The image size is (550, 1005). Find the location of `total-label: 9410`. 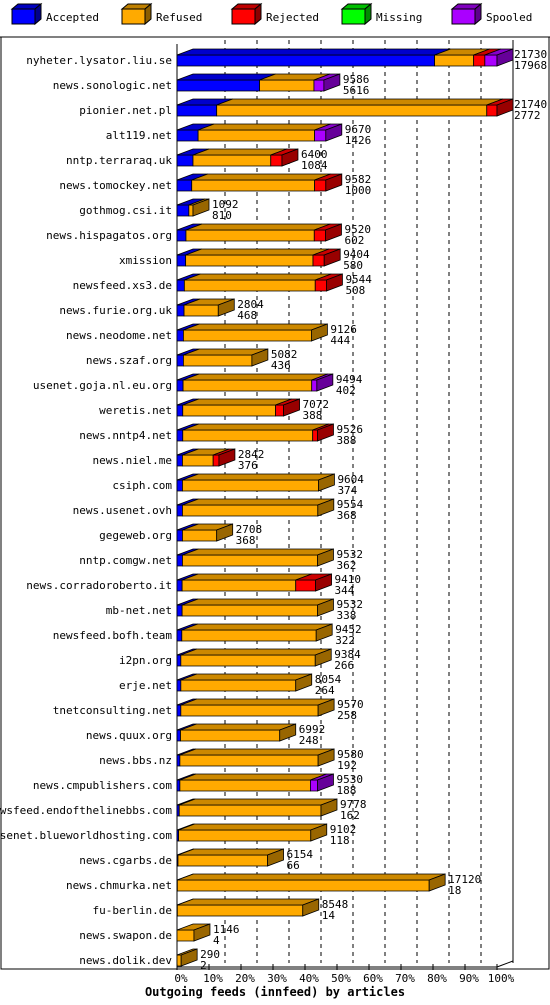

total-label: 9410 is located at coordinates (348, 579).